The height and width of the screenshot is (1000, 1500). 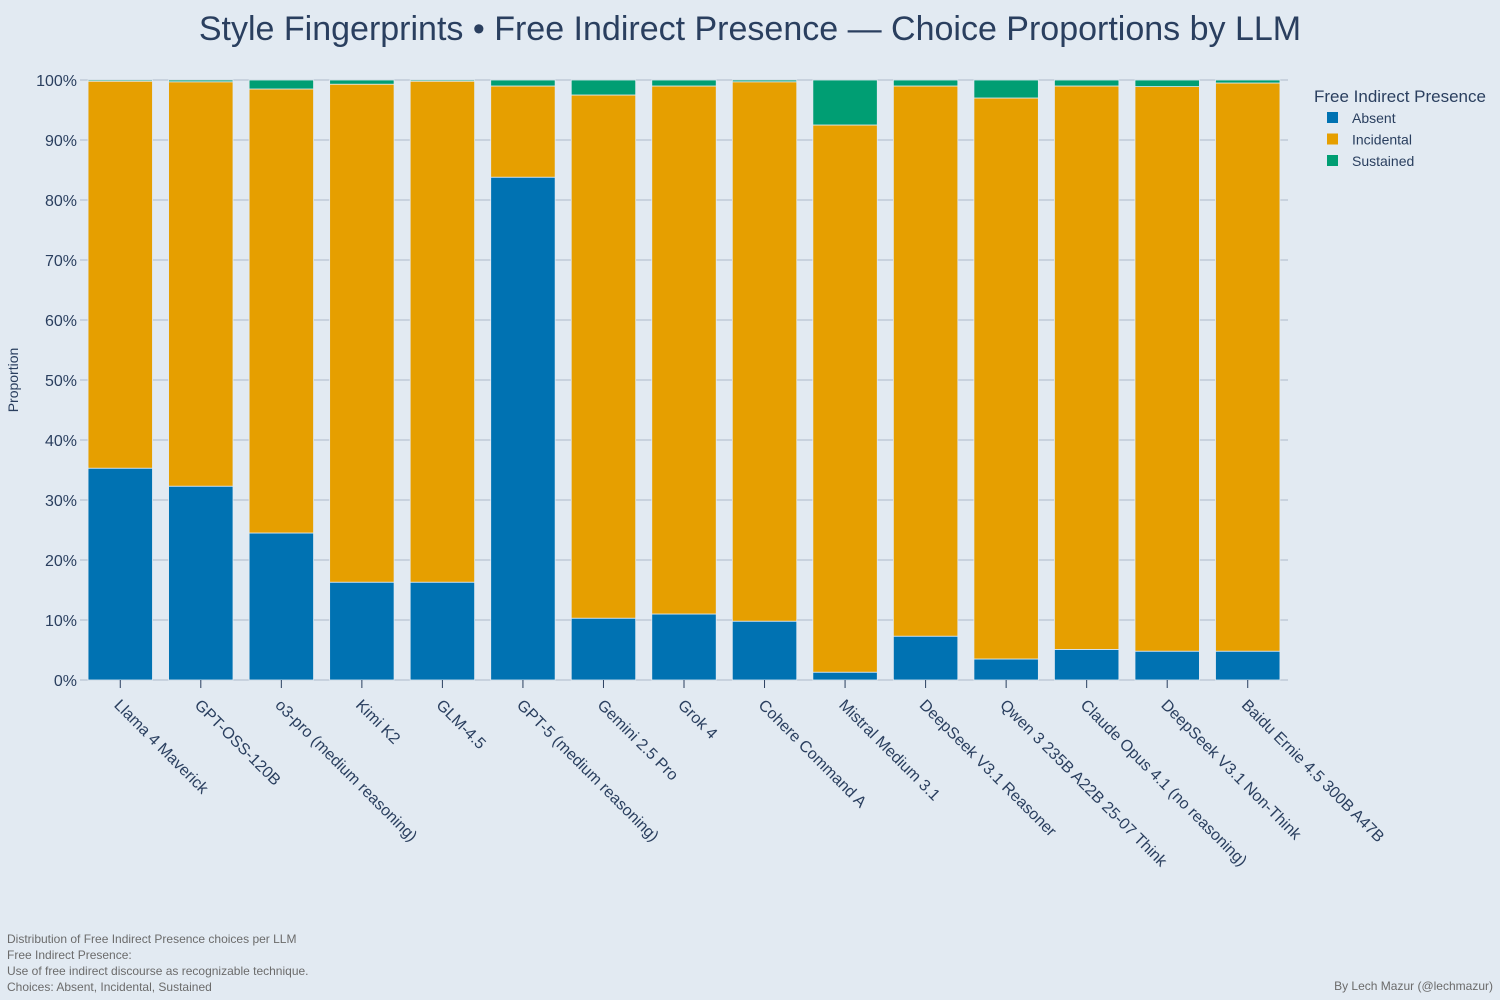 I want to click on x-tick-label: Baidu Ernie 4.5 300B A47B, so click(x=1312, y=771).